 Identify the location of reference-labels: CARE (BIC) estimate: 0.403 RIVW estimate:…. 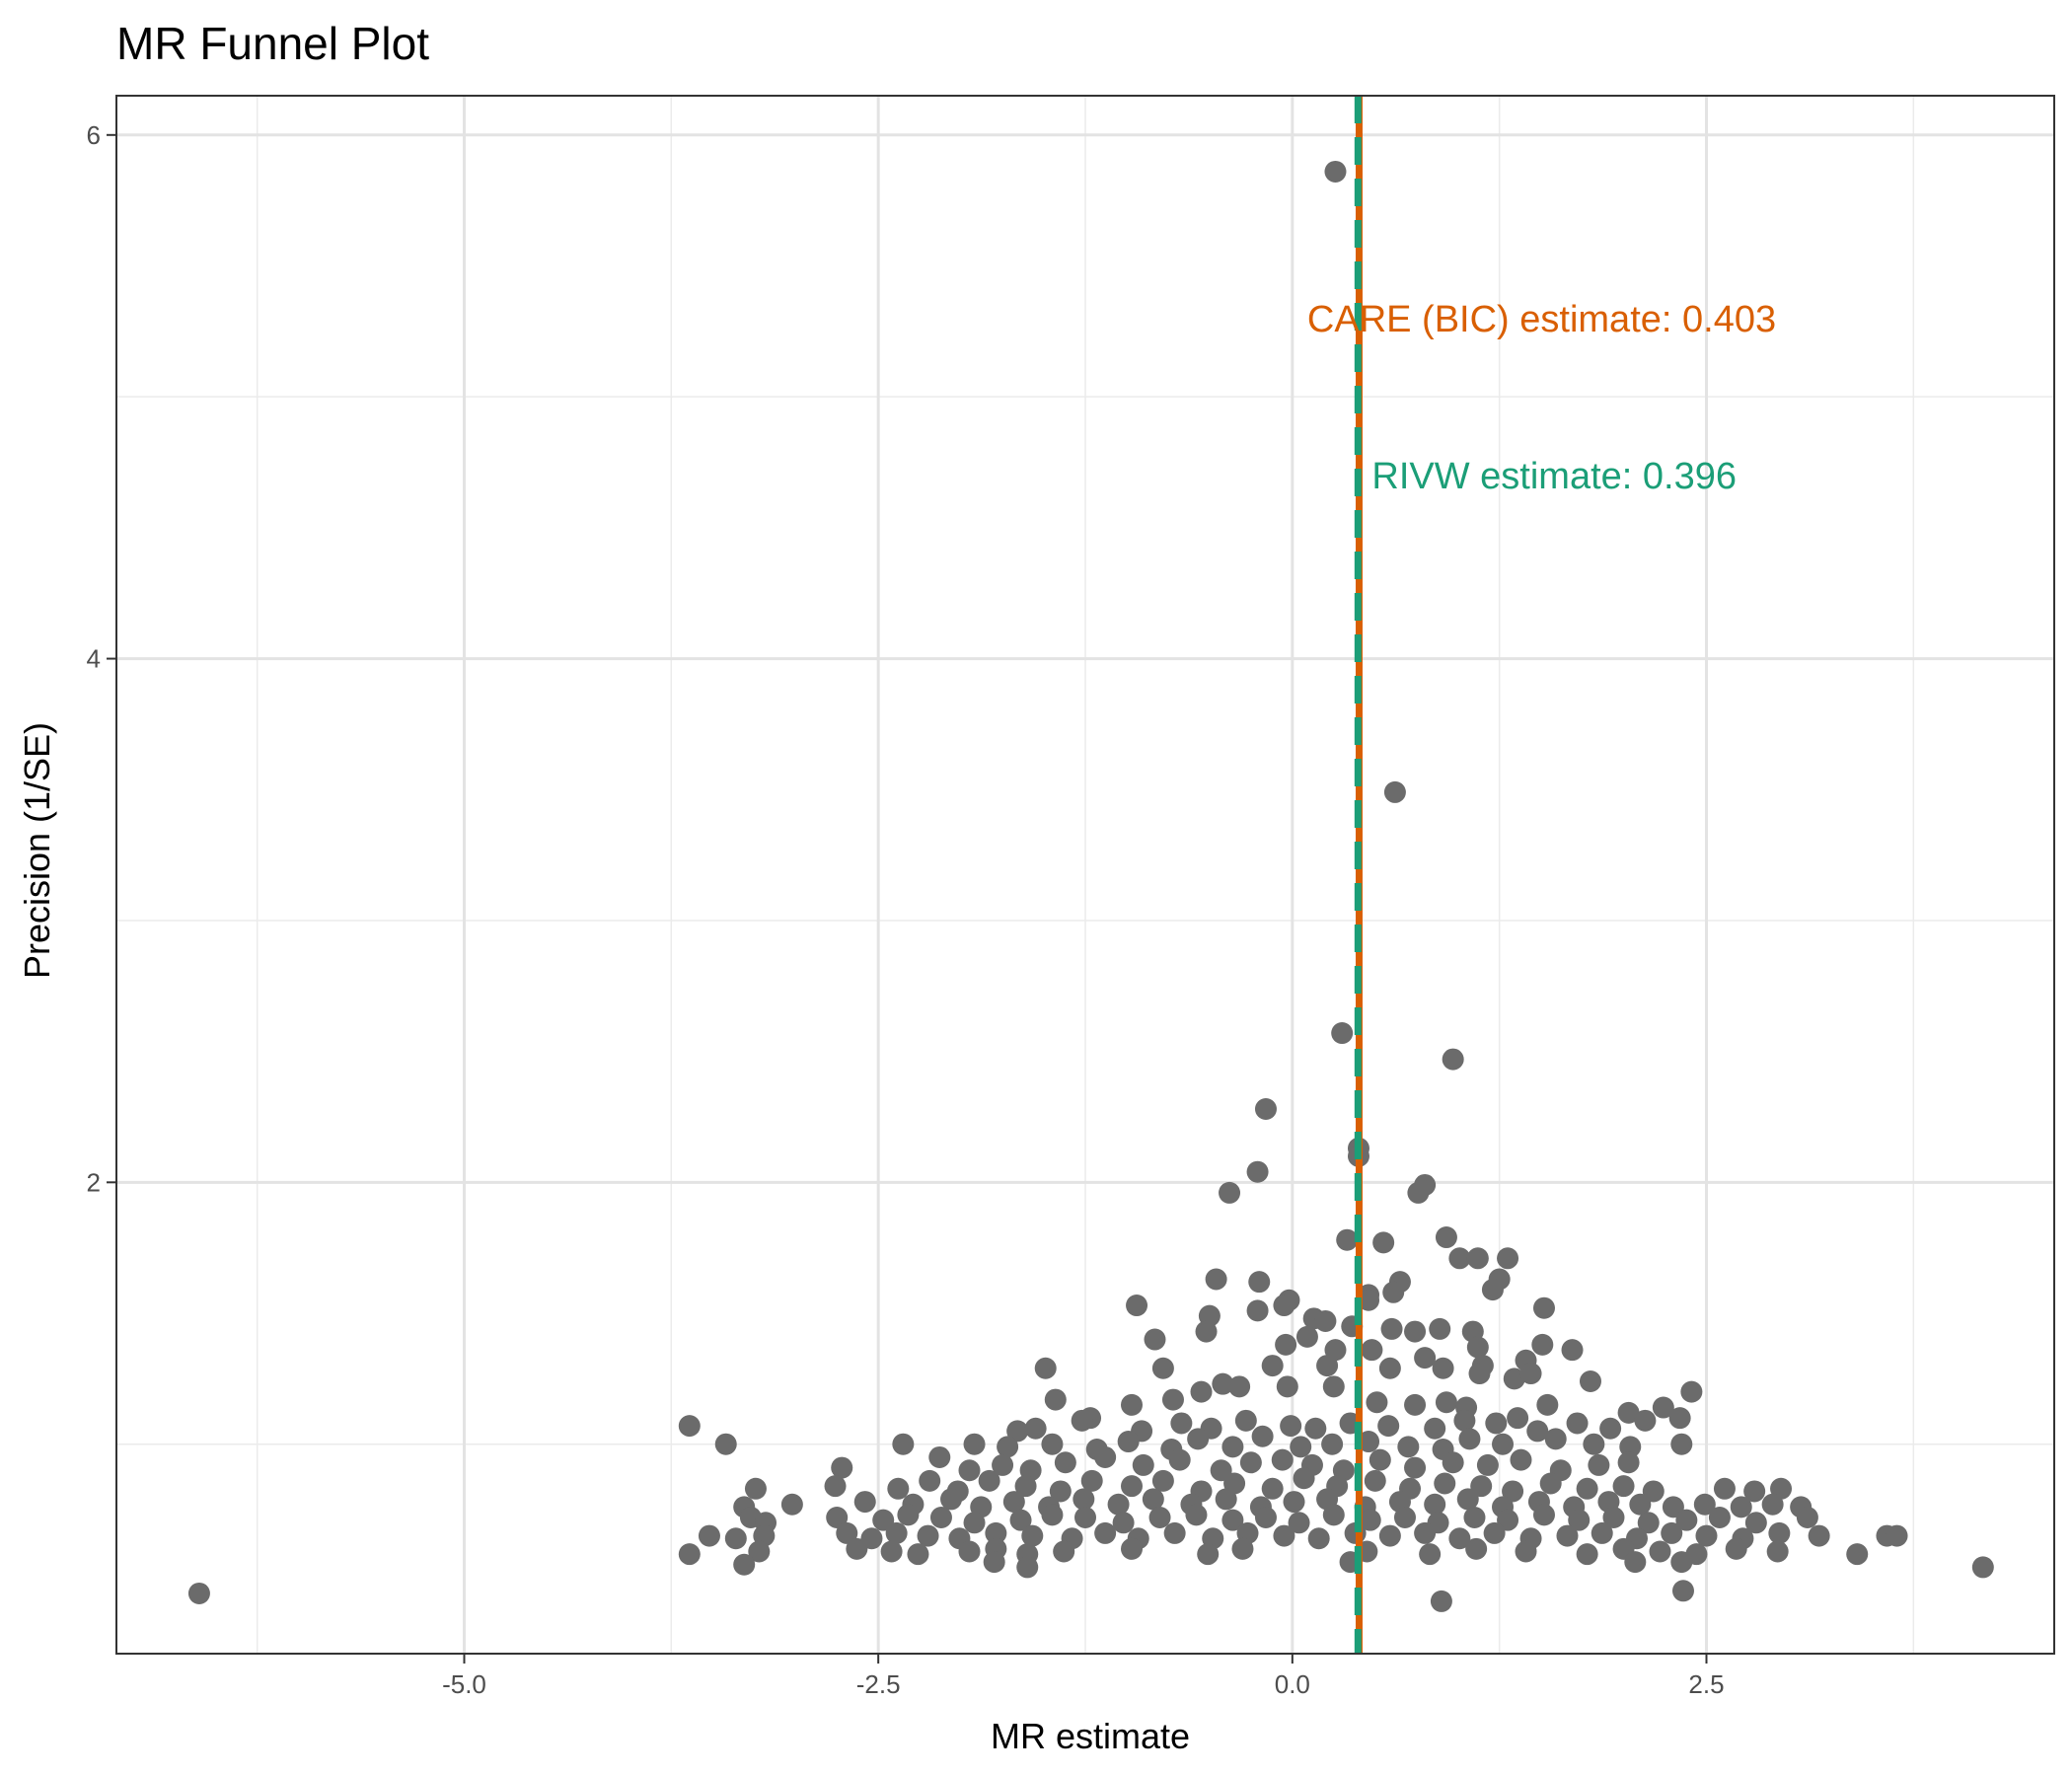
(1542, 398).